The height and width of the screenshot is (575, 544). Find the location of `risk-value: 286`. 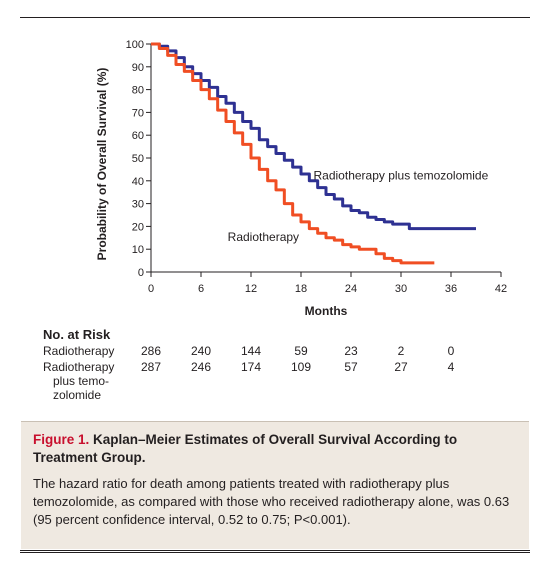

risk-value: 286 is located at coordinates (151, 351).